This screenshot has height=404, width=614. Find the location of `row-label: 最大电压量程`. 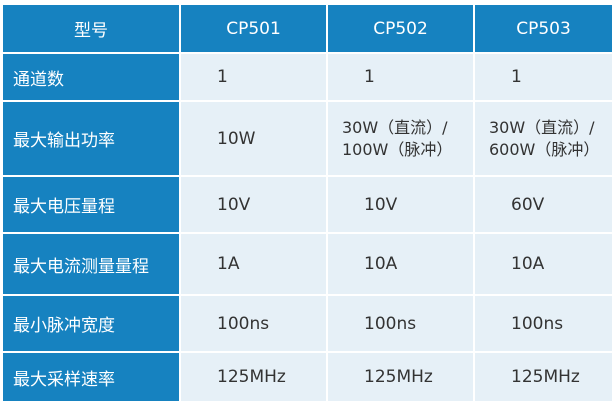

row-label: 最大电压量程 is located at coordinates (91, 204).